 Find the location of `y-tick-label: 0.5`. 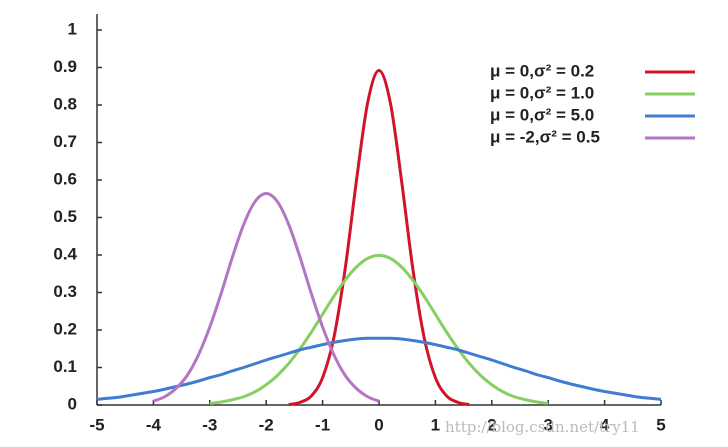

y-tick-label: 0.5 is located at coordinates (65, 216).